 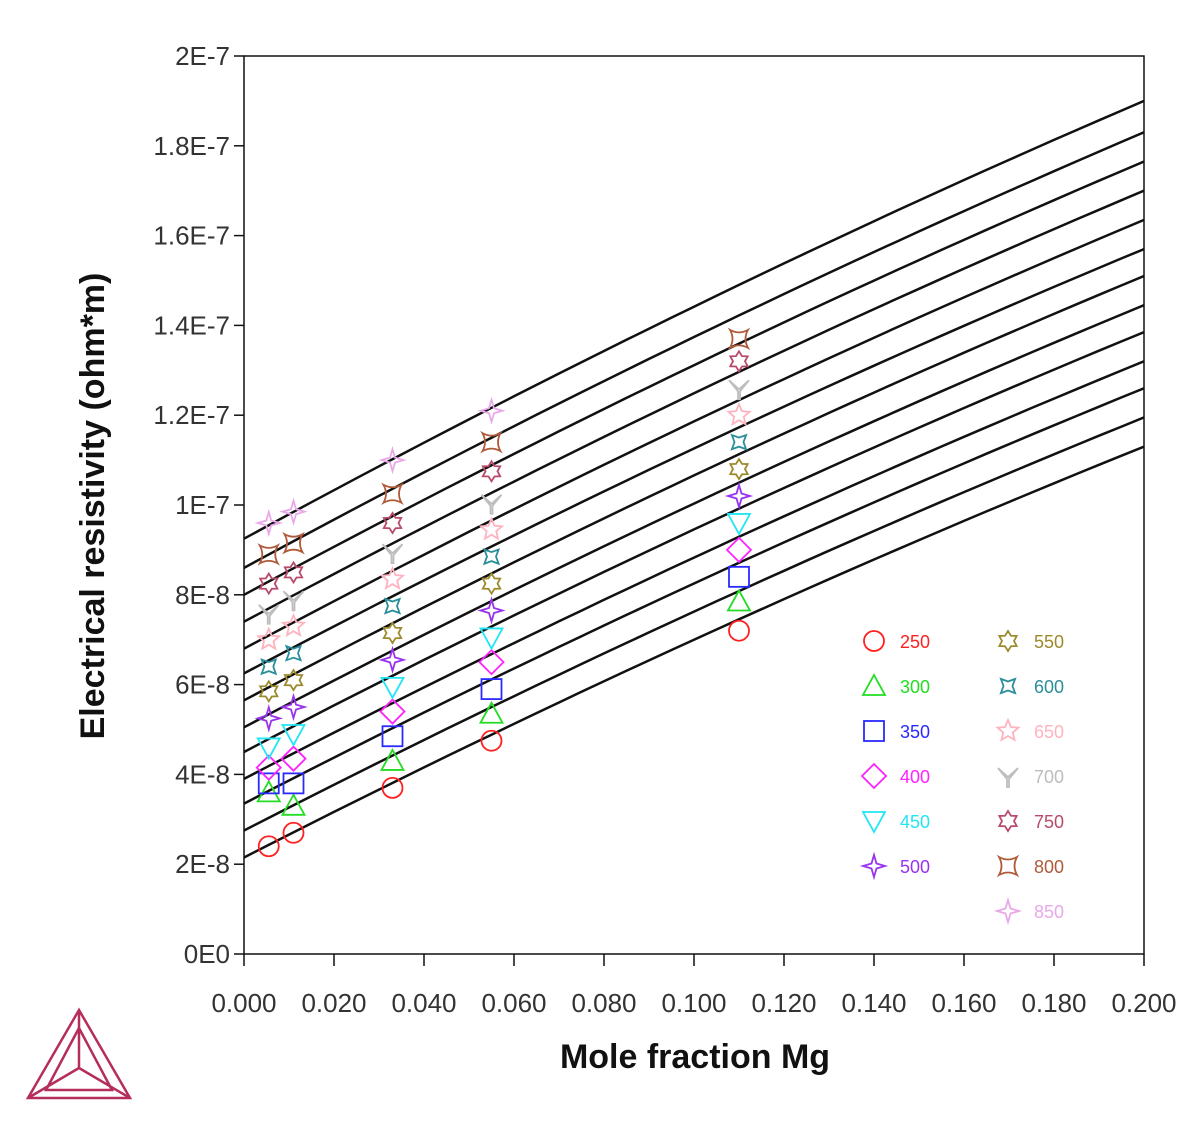 I want to click on legend-label-250: 250, so click(x=915, y=642).